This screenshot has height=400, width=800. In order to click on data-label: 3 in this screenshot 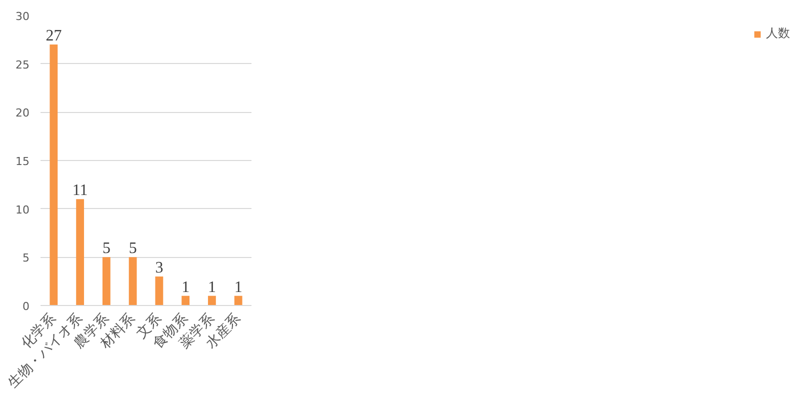, I will do `click(159, 268)`.